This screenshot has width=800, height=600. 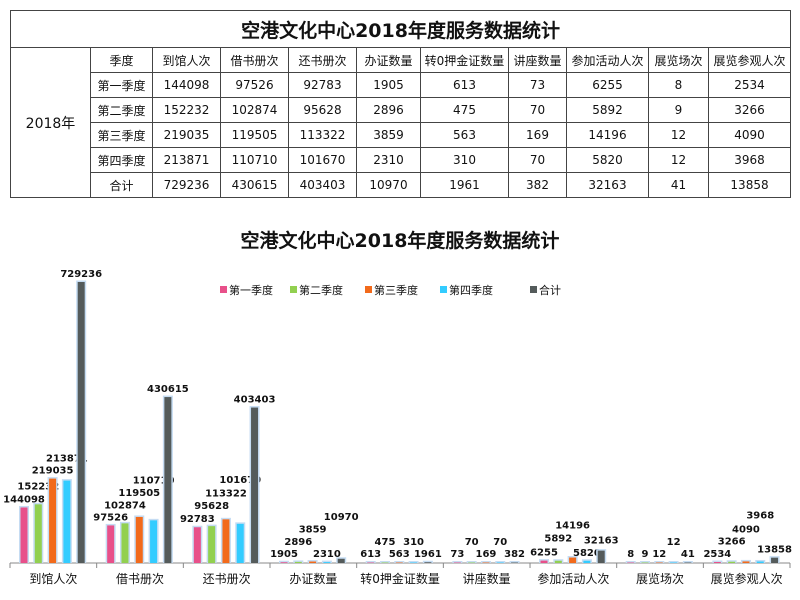 What do you see at coordinates (186, 60) in the screenshot?
I see `column-header: 到馆人次` at bounding box center [186, 60].